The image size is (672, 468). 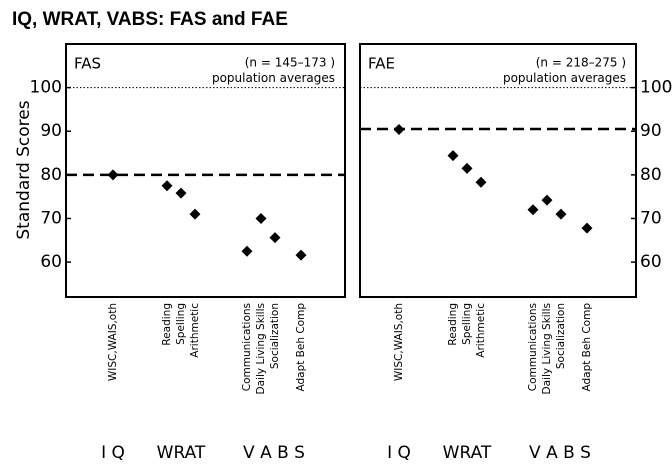 What do you see at coordinates (24, 169) in the screenshot?
I see `y-axis-label: Standard Scores` at bounding box center [24, 169].